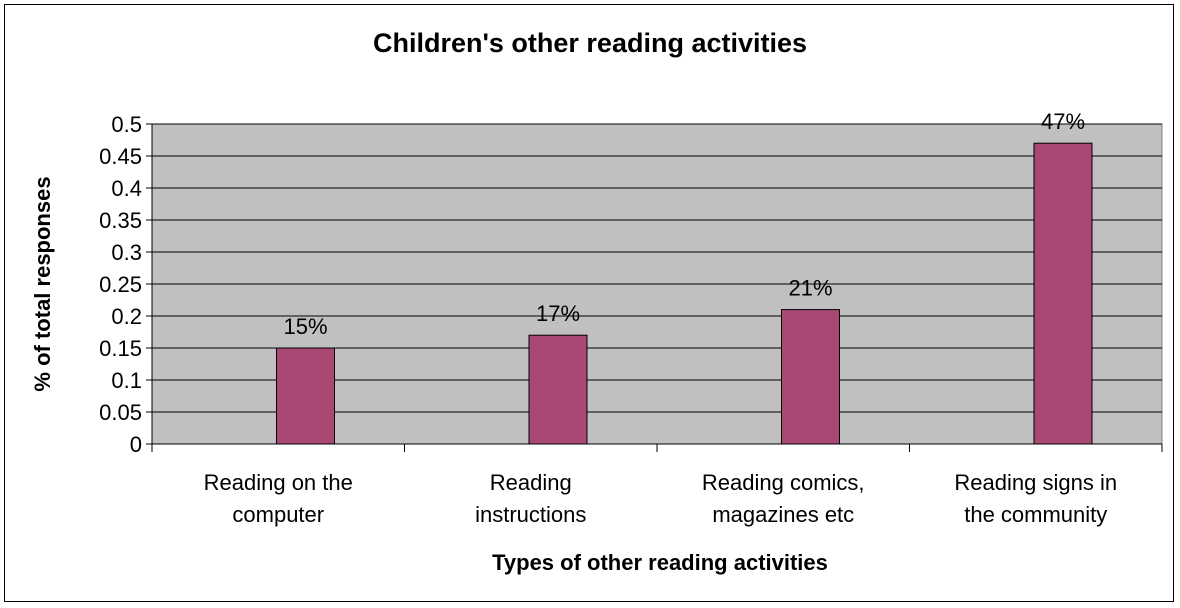  What do you see at coordinates (558, 313) in the screenshot?
I see `data-label: 17%` at bounding box center [558, 313].